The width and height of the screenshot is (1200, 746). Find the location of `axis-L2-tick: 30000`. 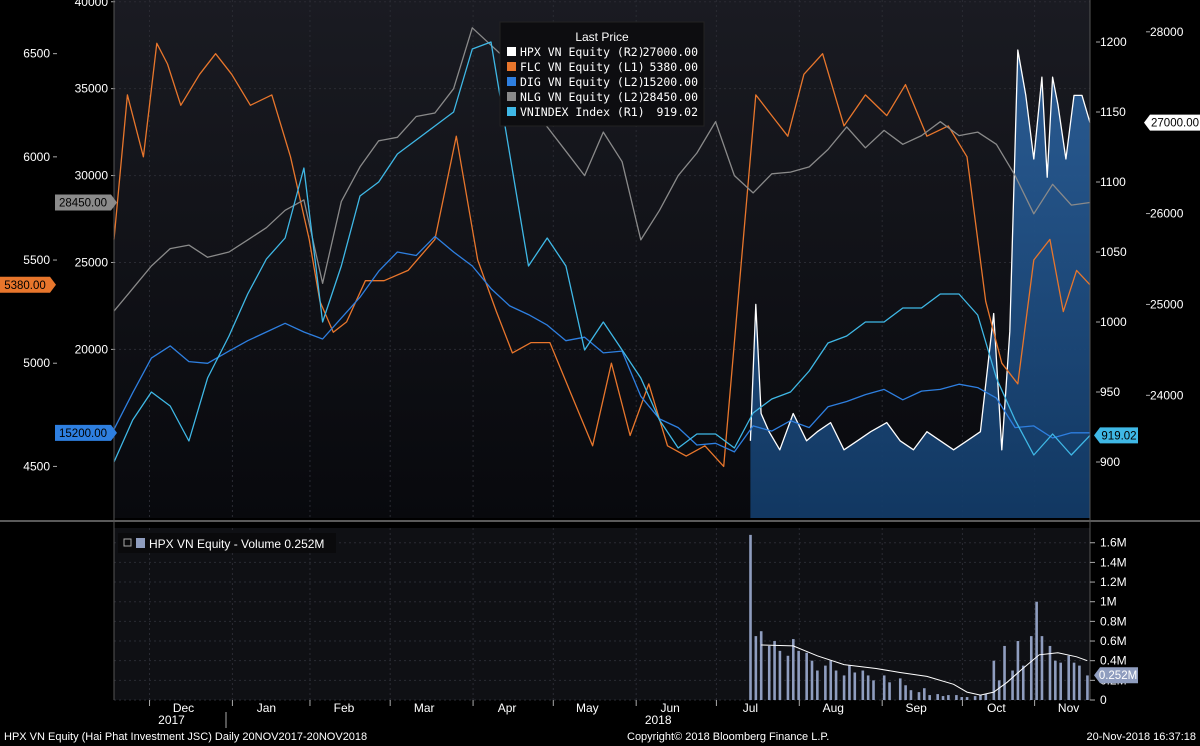

axis-L2-tick: 30000 is located at coordinates (92, 176).